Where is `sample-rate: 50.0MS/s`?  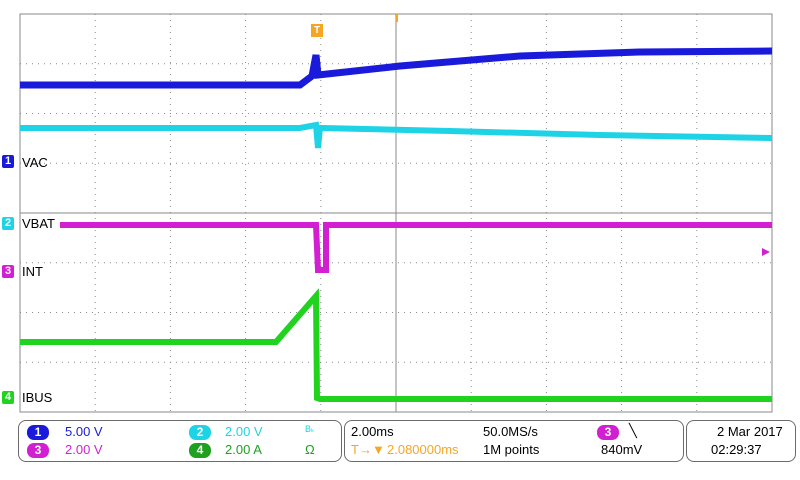 sample-rate: 50.0MS/s is located at coordinates (510, 431).